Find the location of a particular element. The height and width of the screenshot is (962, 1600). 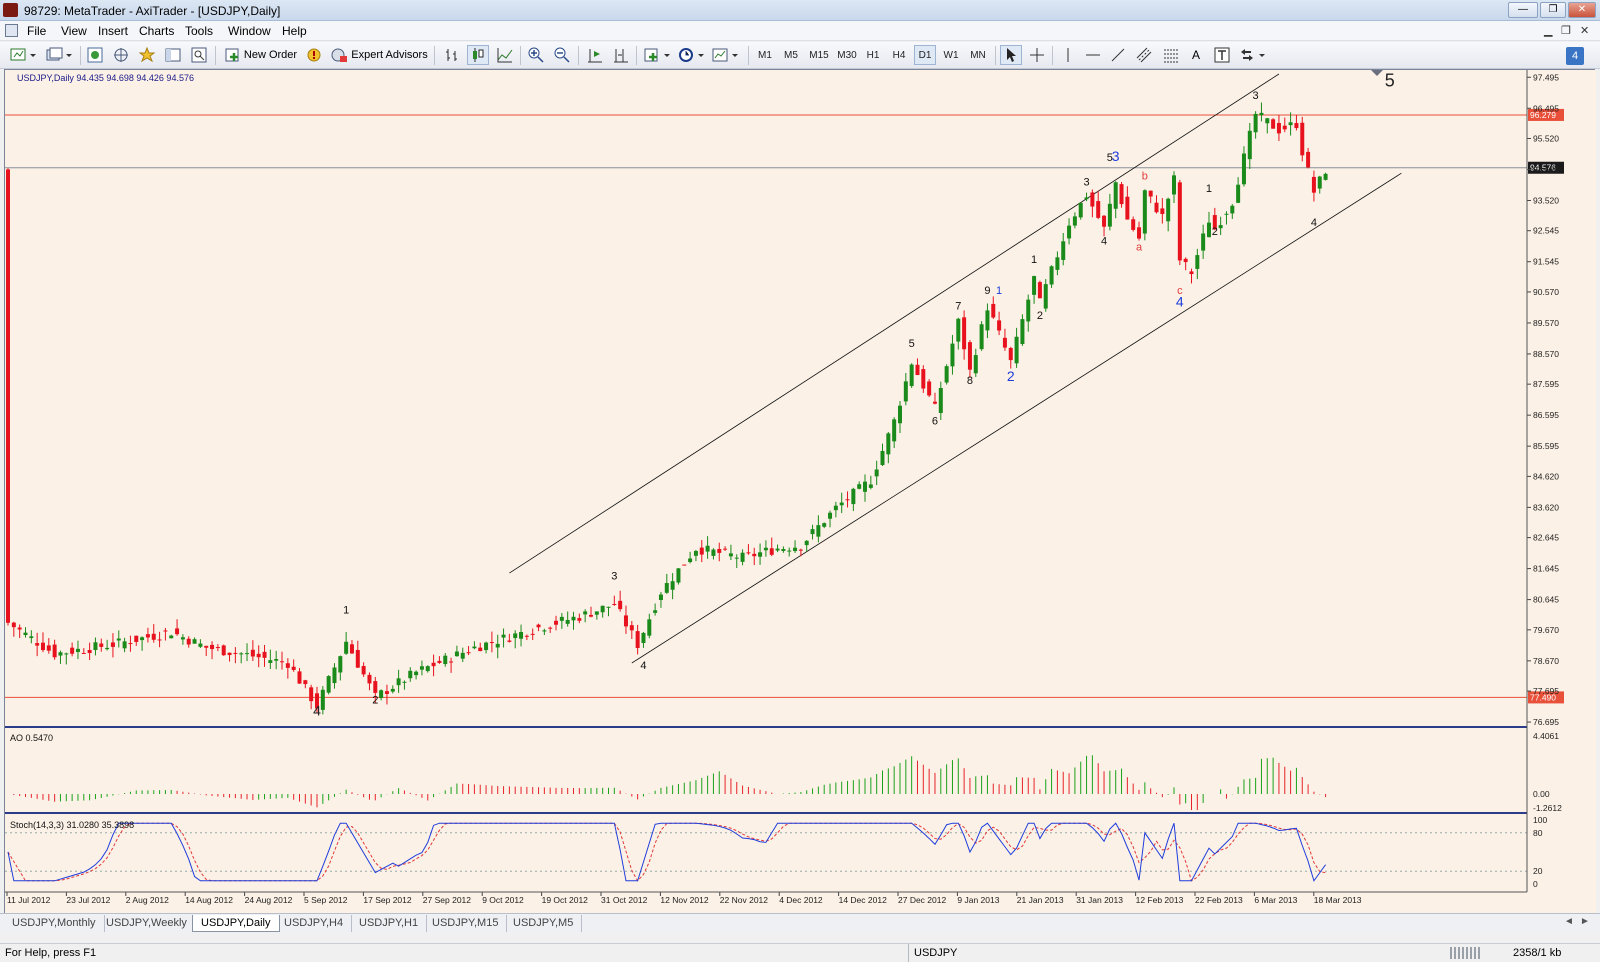

new-order-button: New Order is located at coordinates (261, 55).